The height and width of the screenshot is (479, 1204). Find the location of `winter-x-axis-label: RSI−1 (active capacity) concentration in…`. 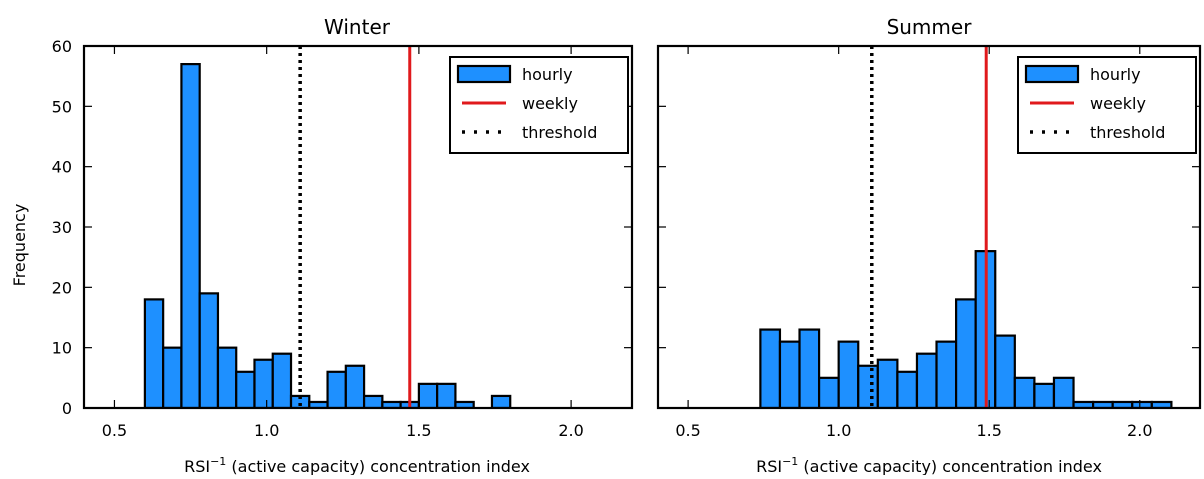

winter-x-axis-label: RSI−1 (active capacity) concentration in… is located at coordinates (357, 465).